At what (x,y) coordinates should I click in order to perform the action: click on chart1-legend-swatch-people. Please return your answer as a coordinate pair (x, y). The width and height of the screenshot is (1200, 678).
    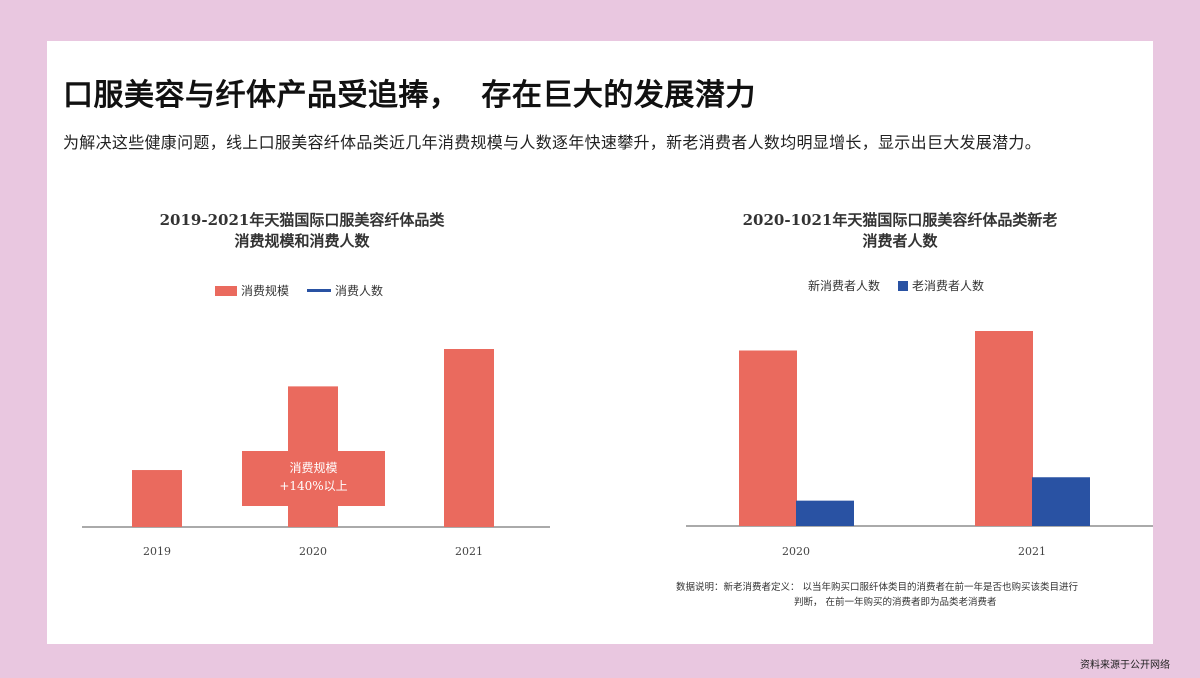
    Looking at the image, I should click on (319, 290).